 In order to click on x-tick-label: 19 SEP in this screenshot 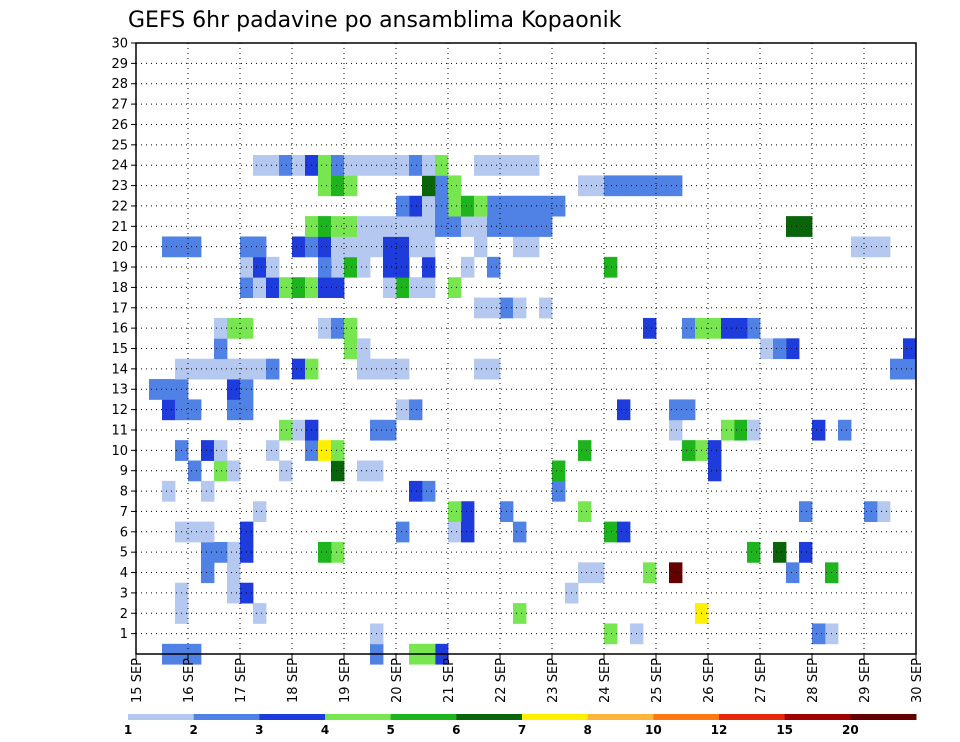, I will do `click(345, 680)`.